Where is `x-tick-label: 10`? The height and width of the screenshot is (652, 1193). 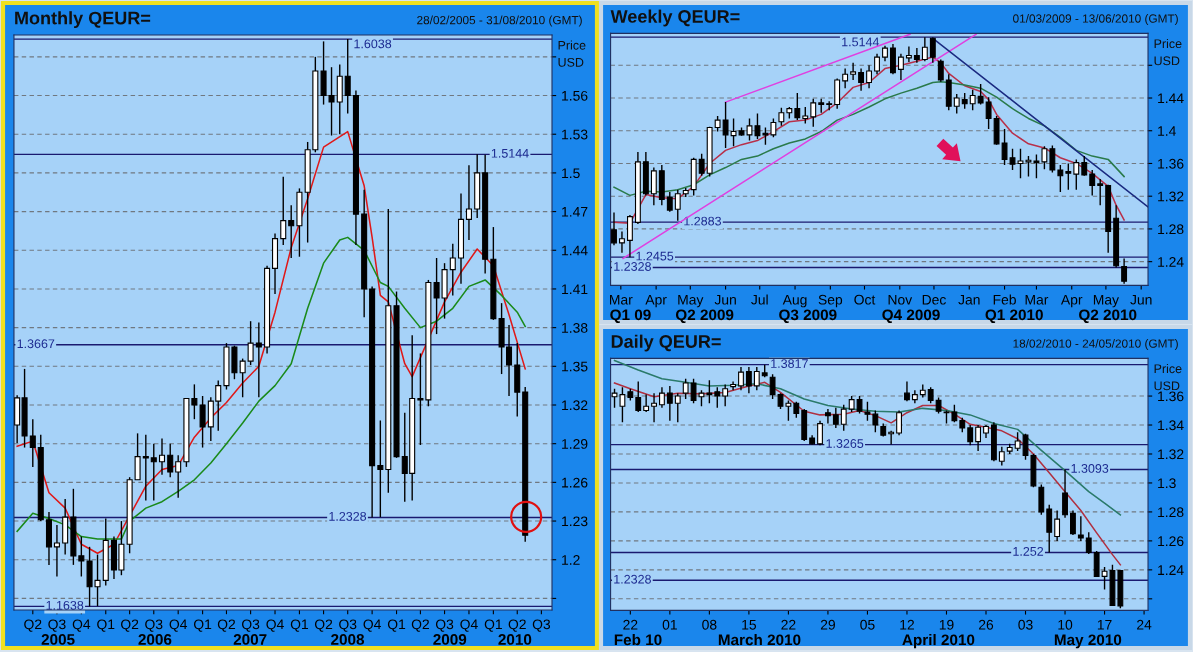
x-tick-label: 10 is located at coordinates (1065, 624).